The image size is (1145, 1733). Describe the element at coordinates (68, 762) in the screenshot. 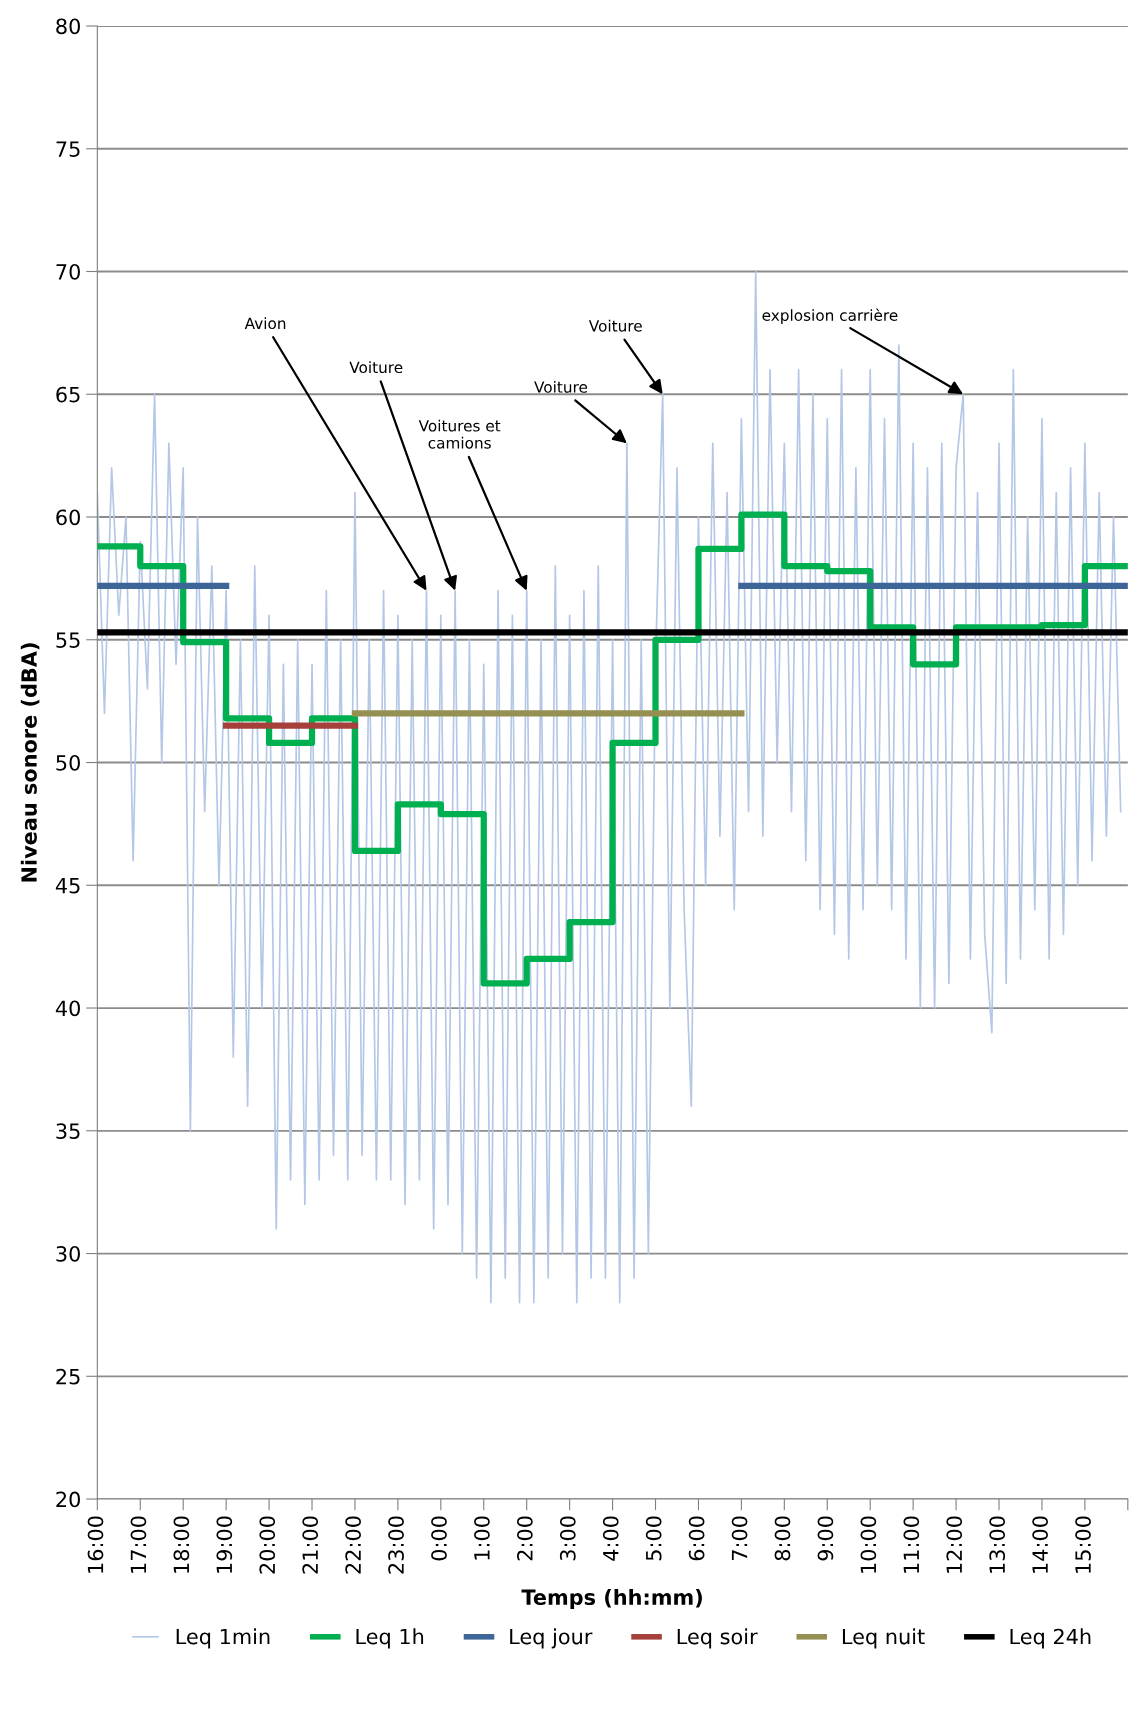

I see `y-tick-label: 50` at that location.